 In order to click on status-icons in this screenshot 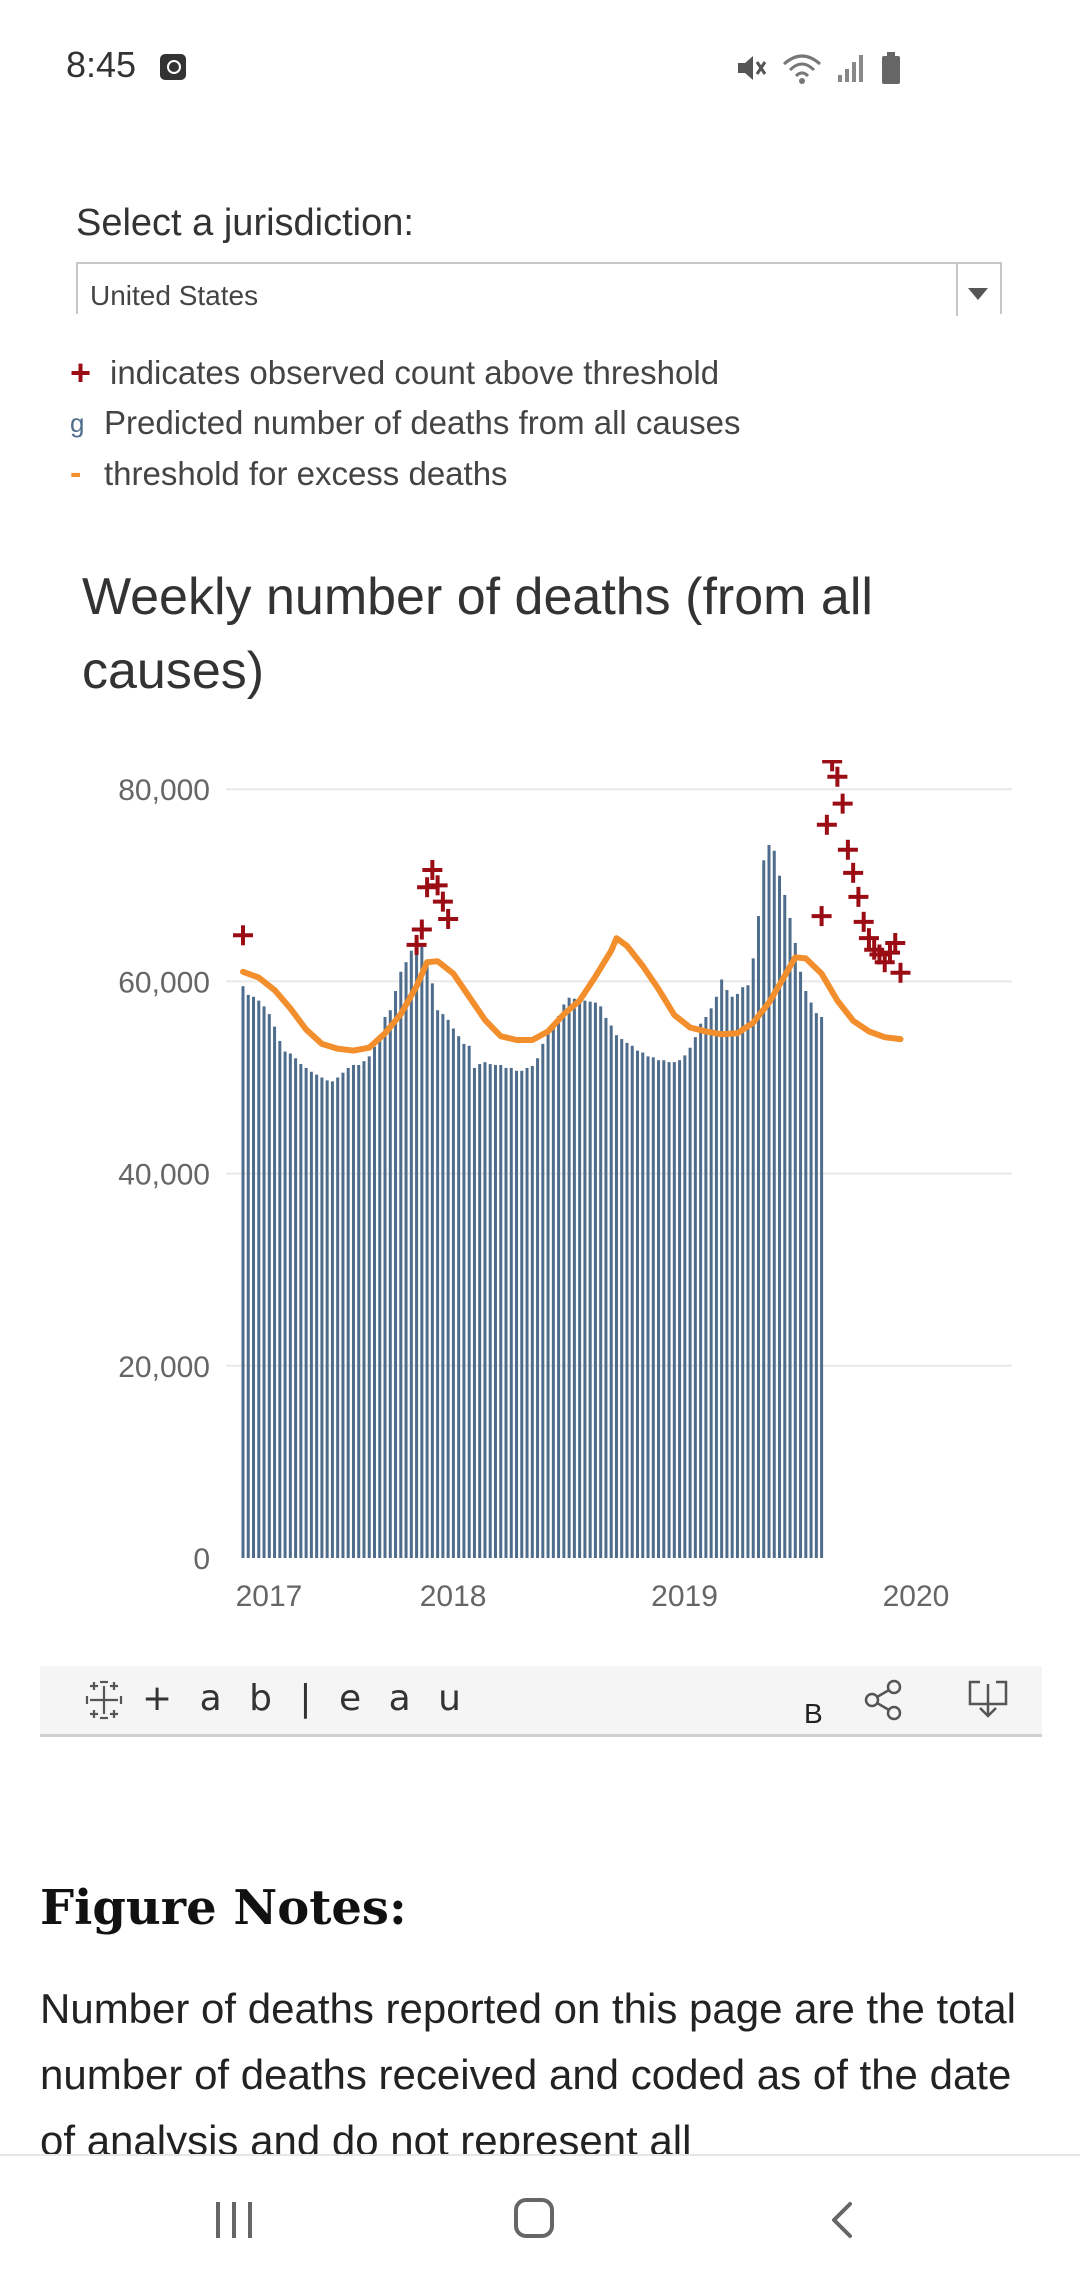, I will do `click(818, 68)`.